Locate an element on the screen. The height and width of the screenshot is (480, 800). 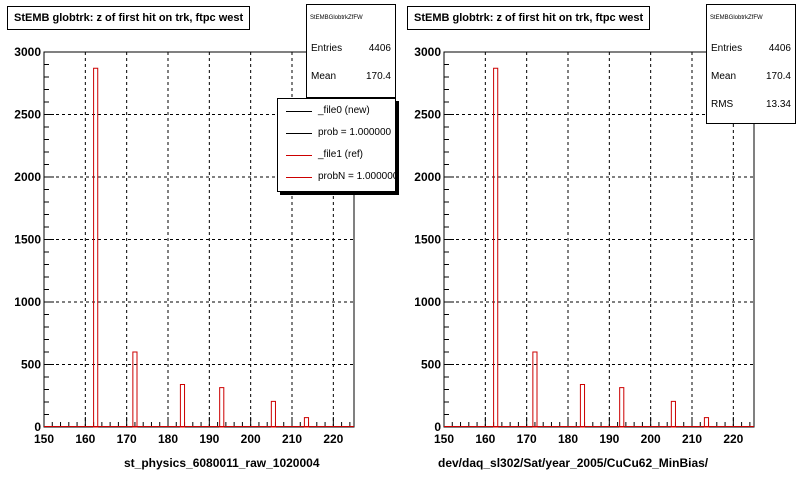
stats-box: StEMBGlobtrkZfFW Entries 4406 Mean 170.4 is located at coordinates (351, 51).